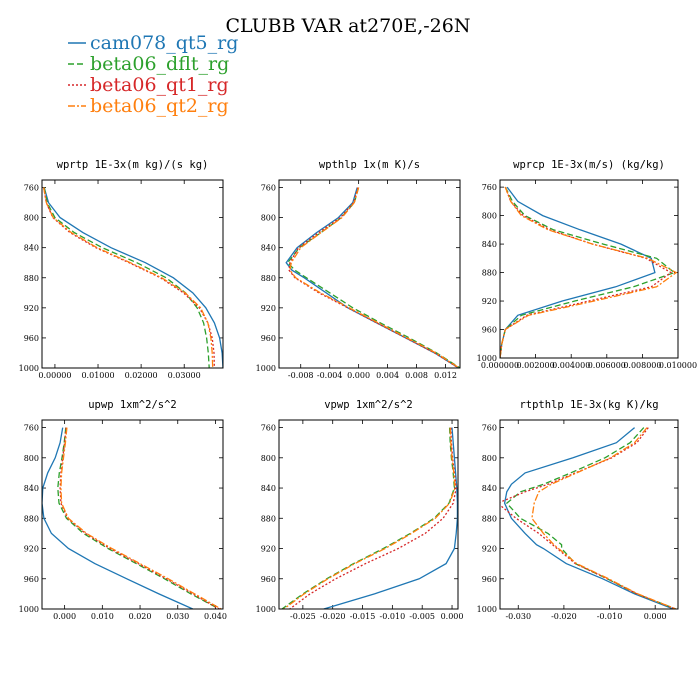  Describe the element at coordinates (141, 375) in the screenshot. I see `x-tick-label: 0.02000` at that location.